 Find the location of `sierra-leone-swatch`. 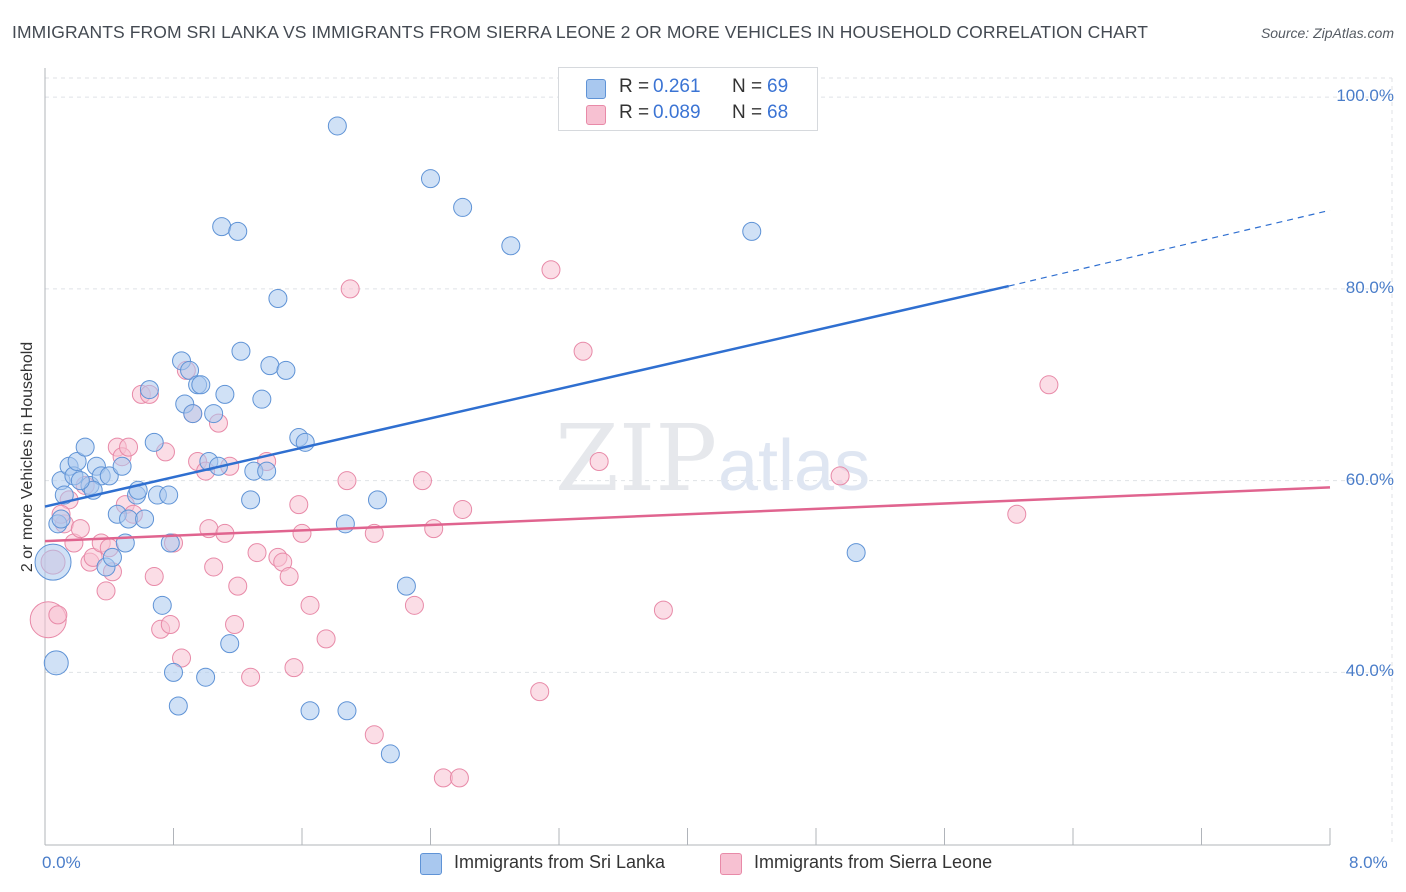

sierra-leone-swatch is located at coordinates (596, 115).